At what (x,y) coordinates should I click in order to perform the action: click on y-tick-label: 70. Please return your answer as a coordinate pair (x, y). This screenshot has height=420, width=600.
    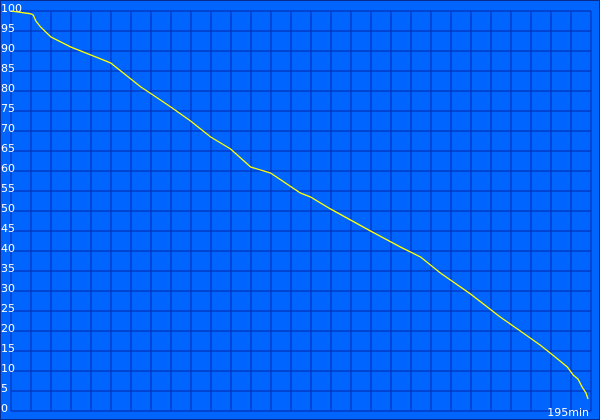
    Looking at the image, I should click on (8, 128).